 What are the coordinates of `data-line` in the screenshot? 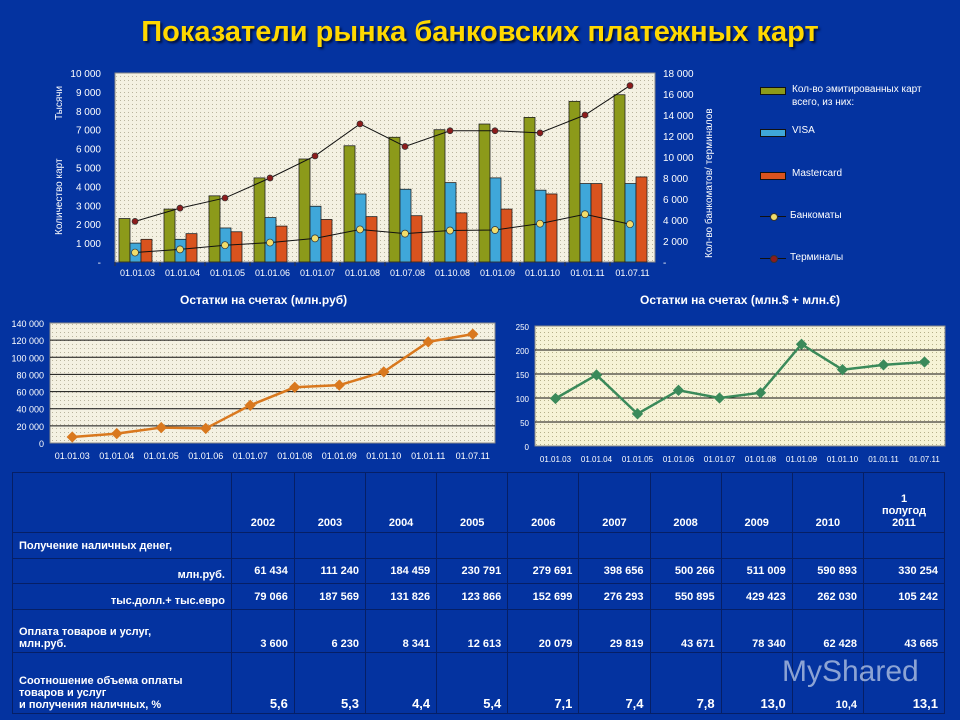 It's located at (272, 385).